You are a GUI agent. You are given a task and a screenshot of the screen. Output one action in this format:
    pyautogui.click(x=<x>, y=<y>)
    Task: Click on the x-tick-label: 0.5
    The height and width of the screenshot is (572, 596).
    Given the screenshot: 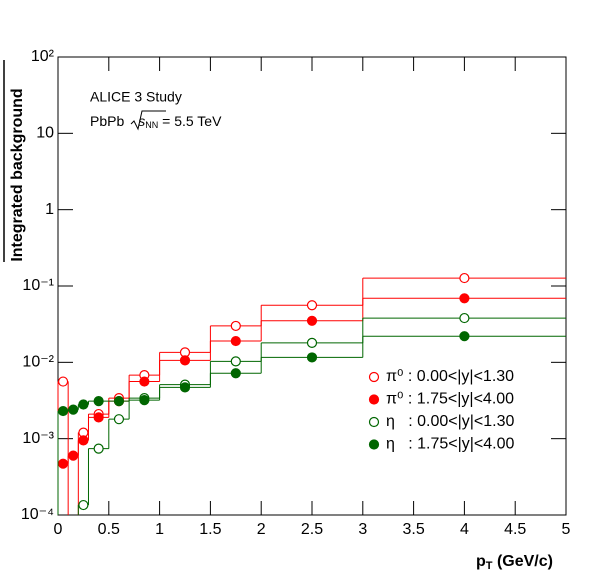 What is the action you would take?
    pyautogui.click(x=109, y=529)
    